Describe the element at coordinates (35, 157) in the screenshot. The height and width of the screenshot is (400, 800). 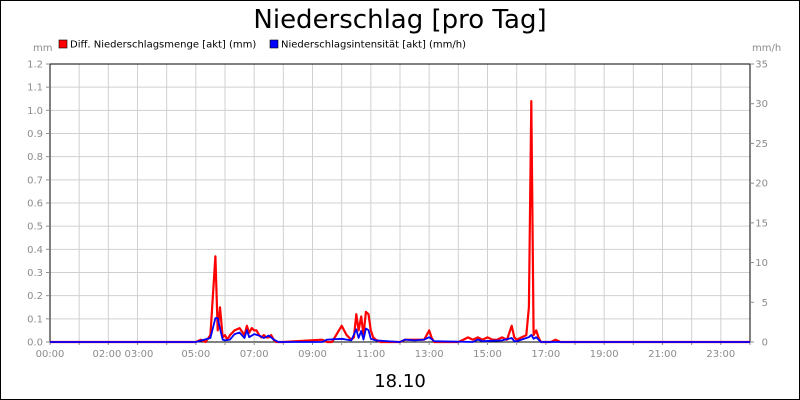
I see `y-left-tick-label: 0.8` at that location.